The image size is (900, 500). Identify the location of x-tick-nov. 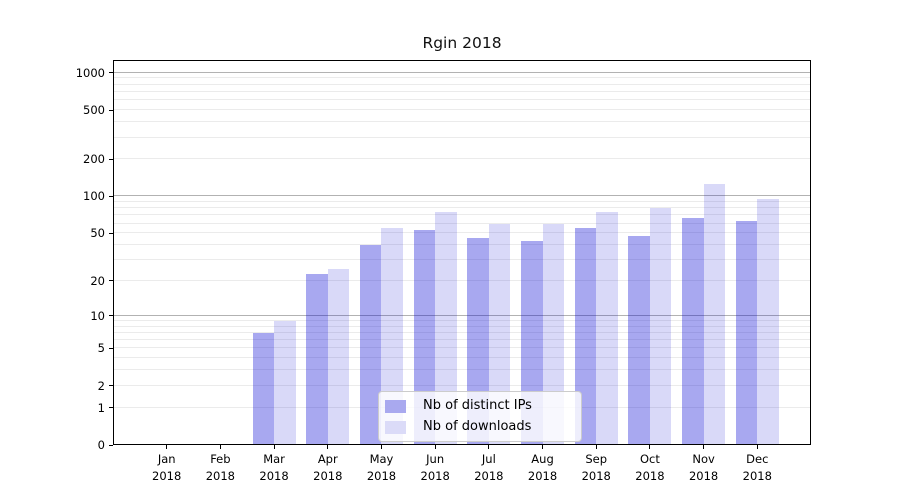
(704, 447).